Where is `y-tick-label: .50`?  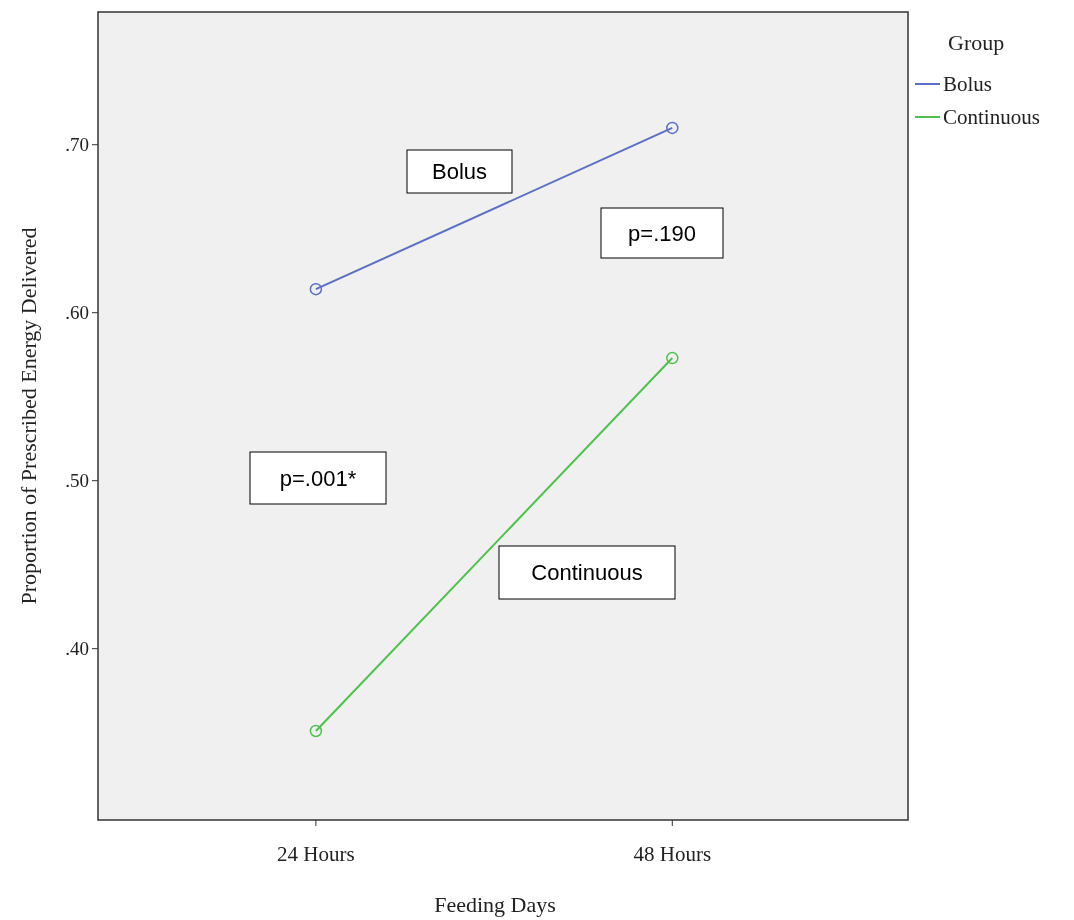 y-tick-label: .50 is located at coordinates (77, 481).